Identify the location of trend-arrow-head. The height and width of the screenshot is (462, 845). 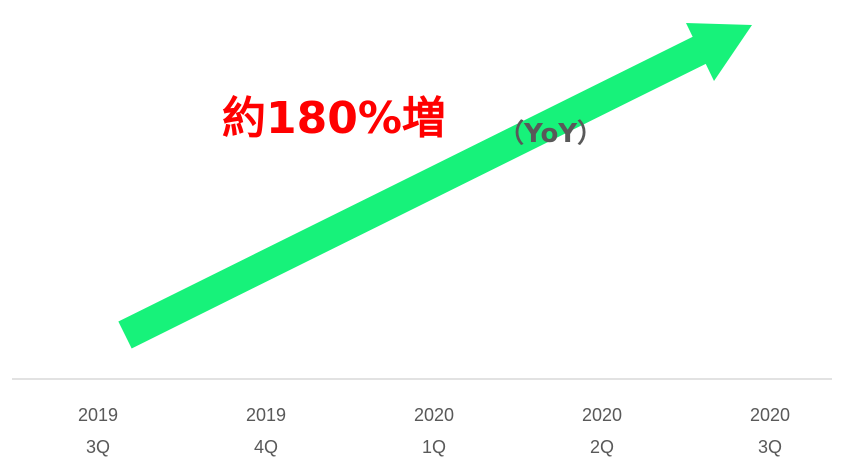
(719, 52).